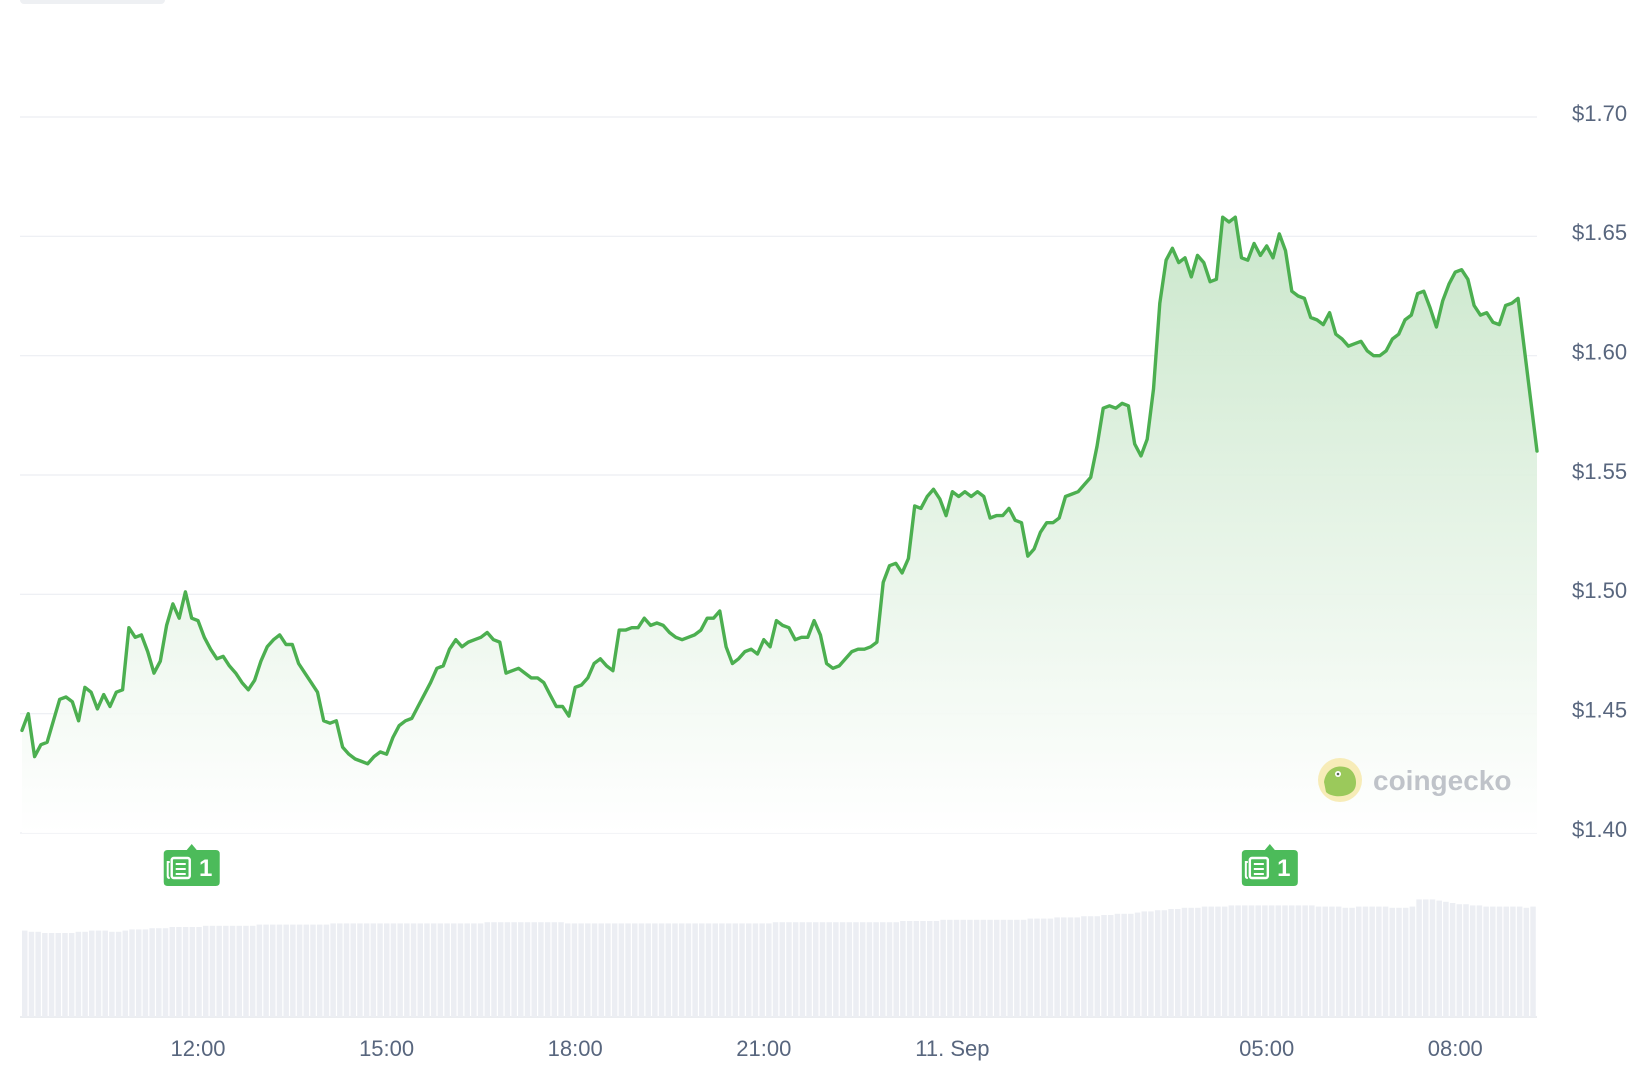 The height and width of the screenshot is (1092, 1652). What do you see at coordinates (1455, 1048) in the screenshot?
I see `x-tick-label: 08:00` at bounding box center [1455, 1048].